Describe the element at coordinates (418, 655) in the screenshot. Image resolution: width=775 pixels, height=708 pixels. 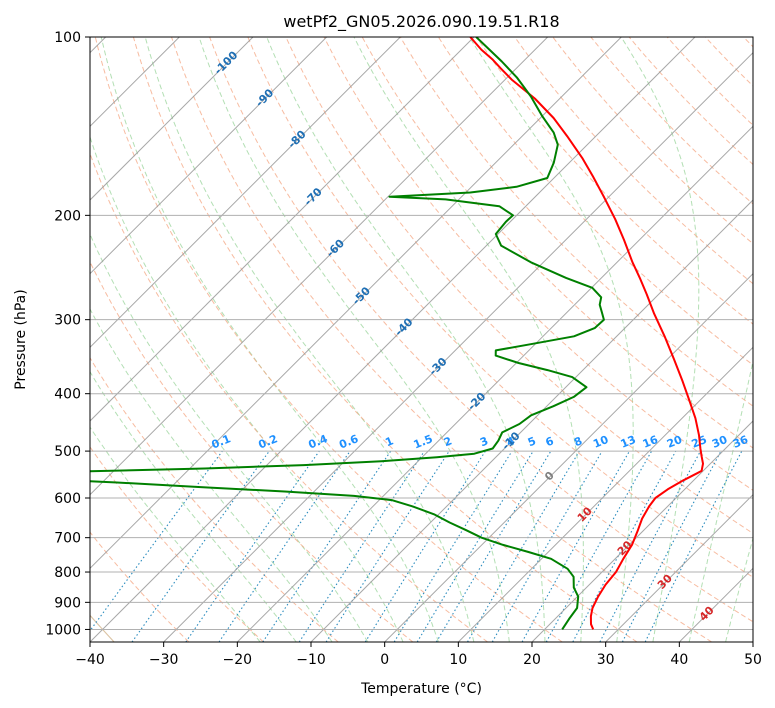
I see `x-axis-ticks: −40 −30 −20 −10 0 10 20 30 40 50` at that location.